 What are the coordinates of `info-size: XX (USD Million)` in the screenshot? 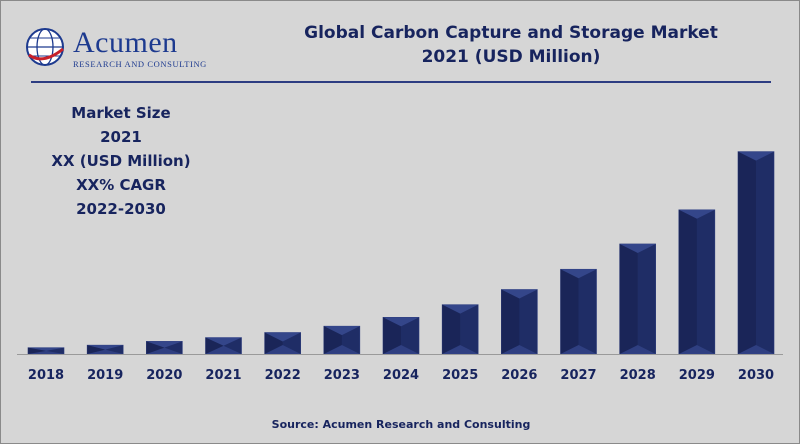 It's located at (121, 161).